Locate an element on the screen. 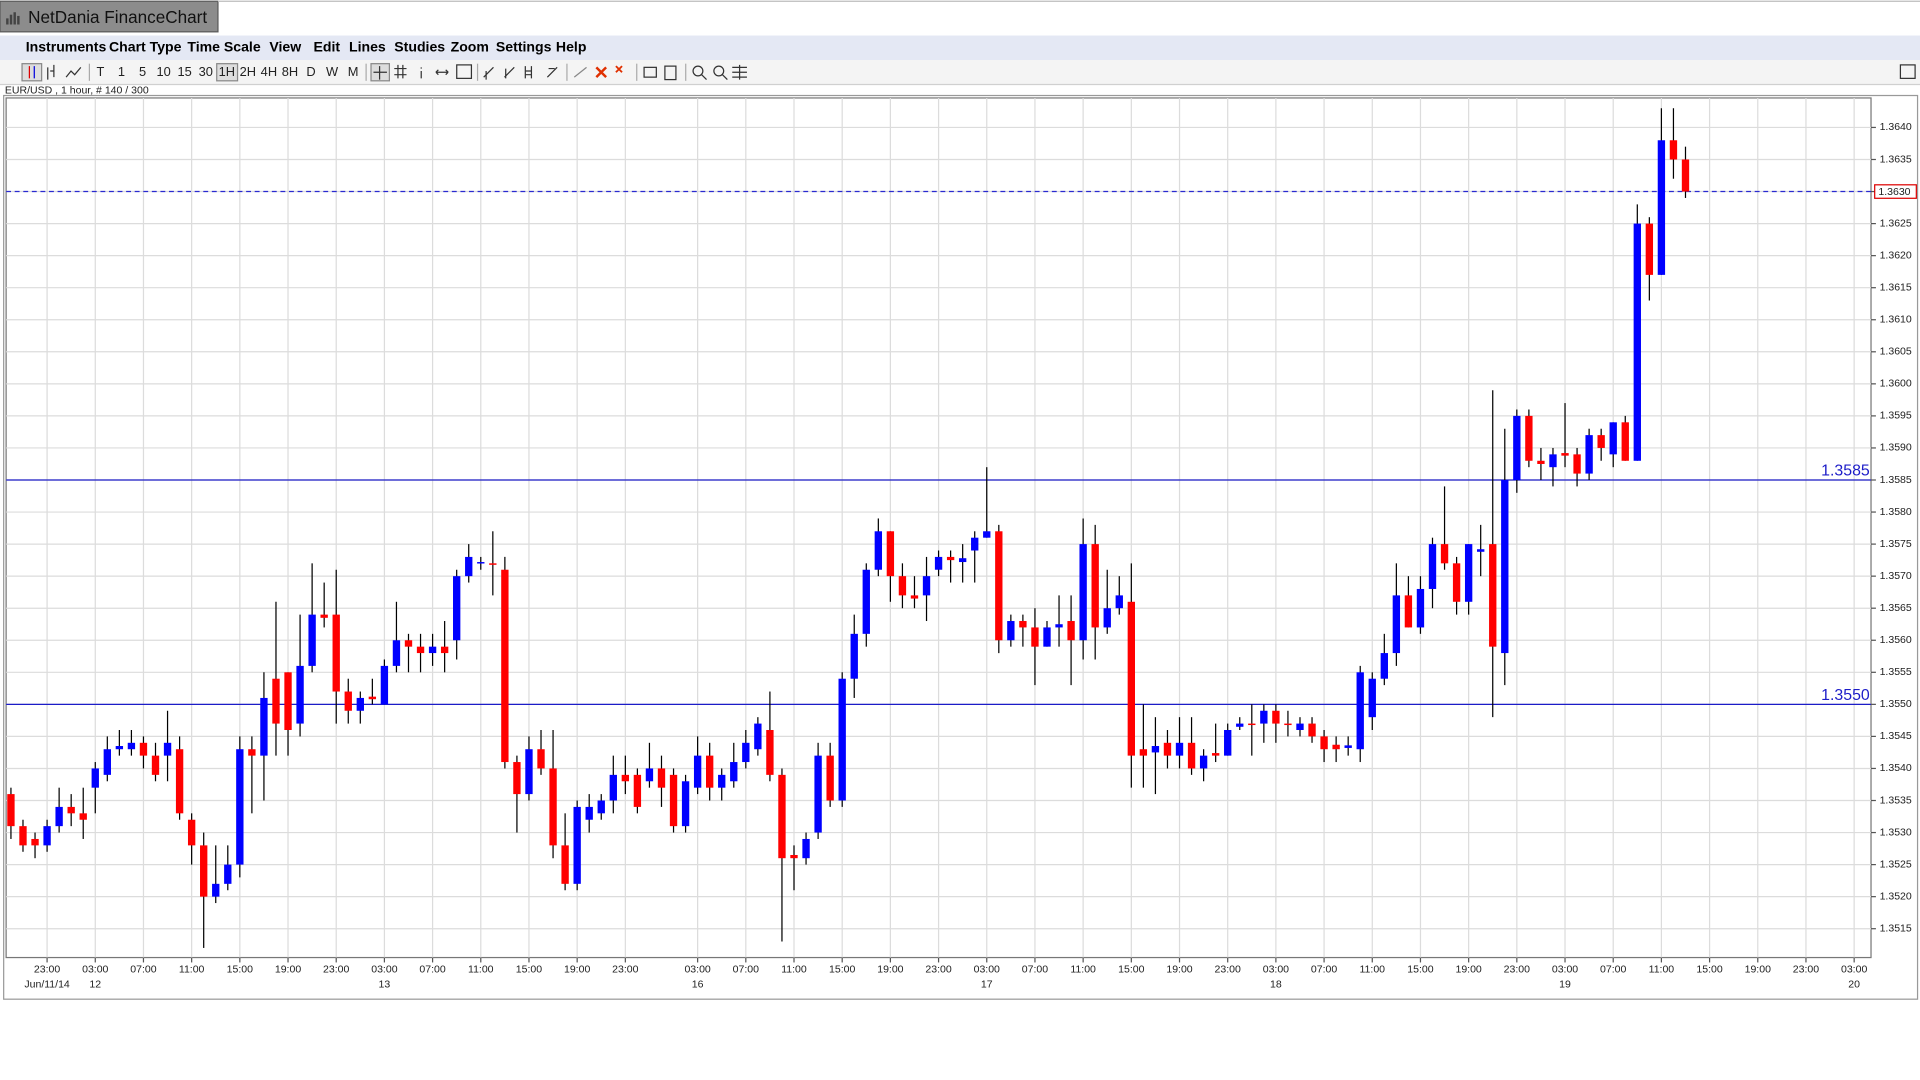 The image size is (1920, 1080). last-price-label: 1.3630 is located at coordinates (1894, 192).